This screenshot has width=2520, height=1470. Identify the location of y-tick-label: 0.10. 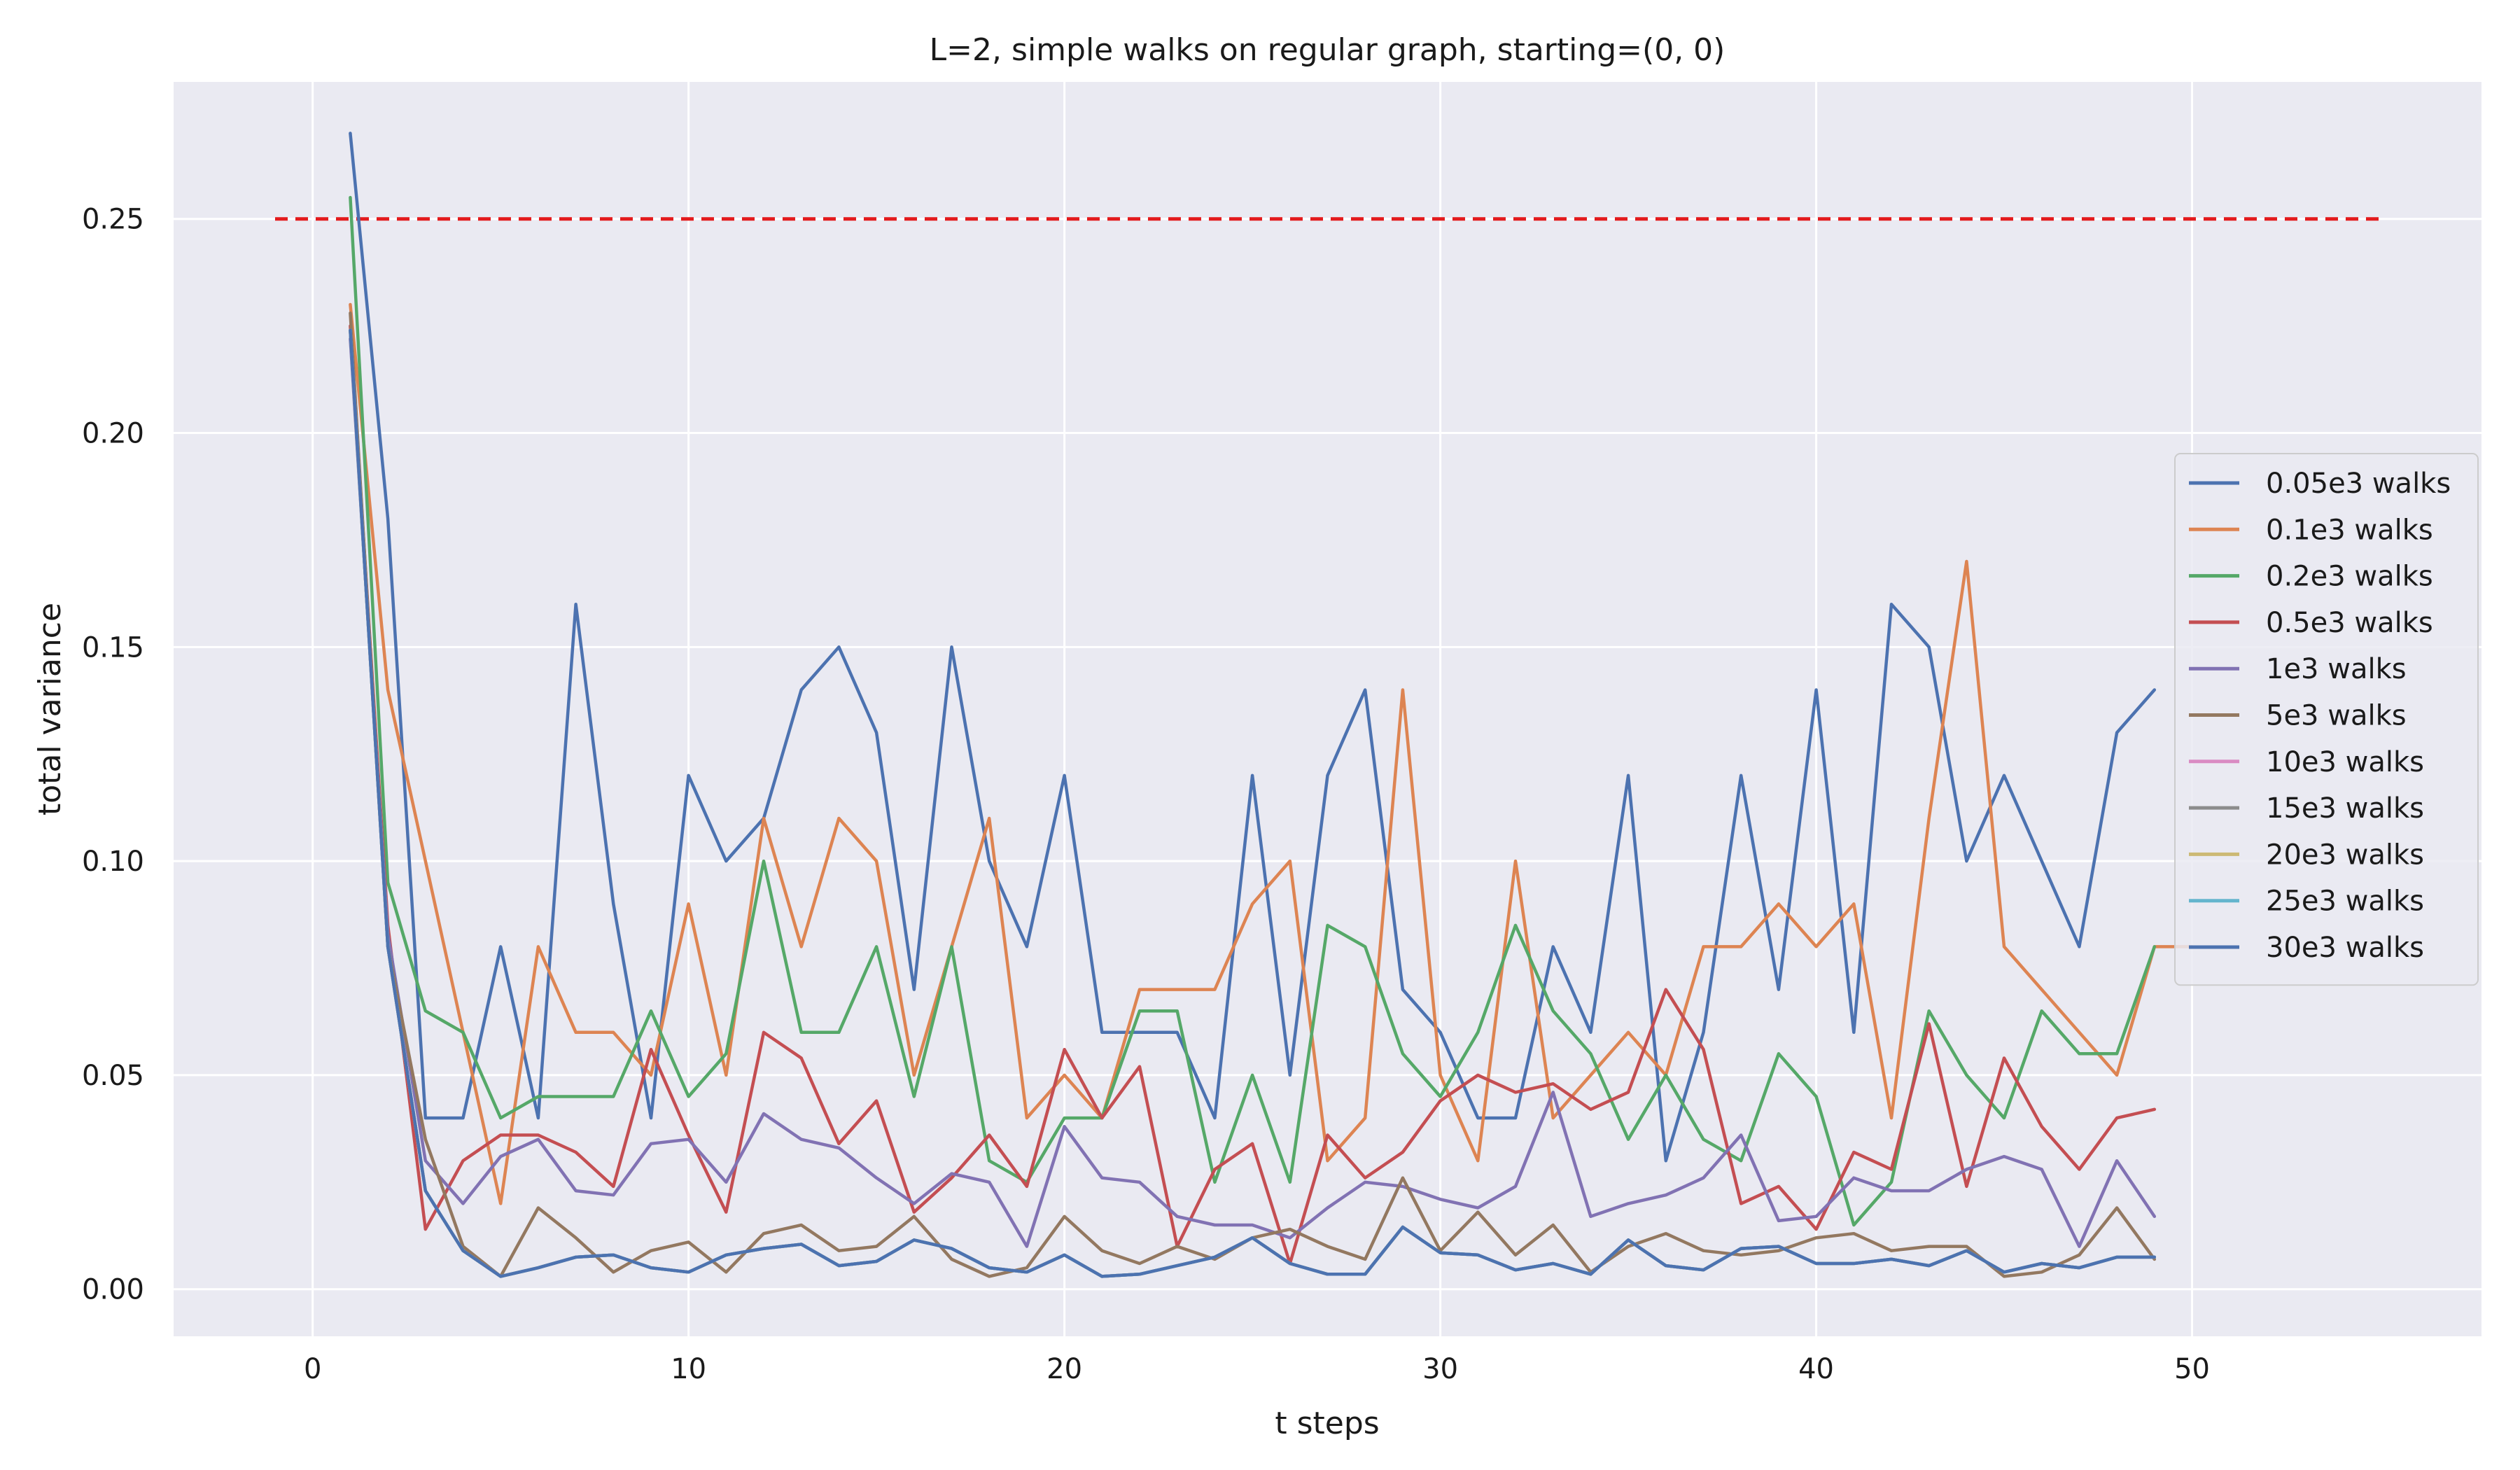
(113, 862).